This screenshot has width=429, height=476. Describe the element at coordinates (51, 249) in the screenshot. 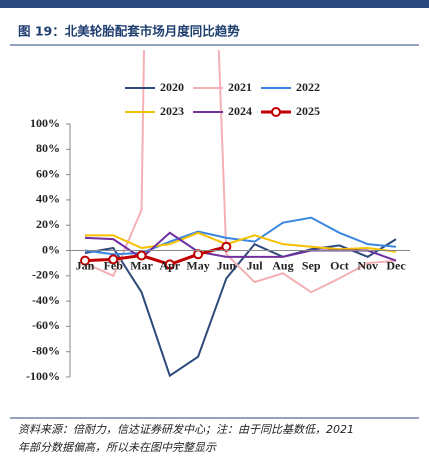

I see `y-tick-label: 0%` at that location.